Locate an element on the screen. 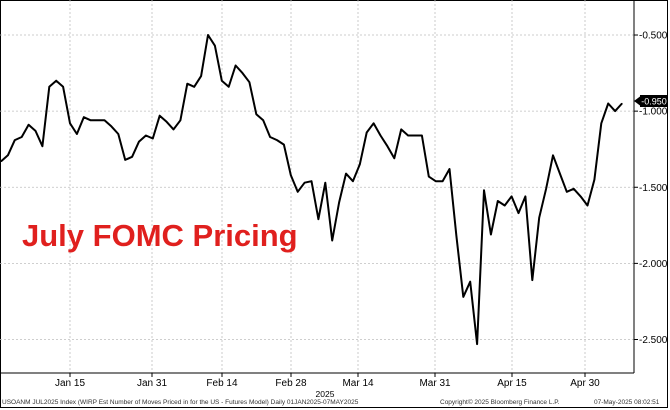 The image size is (670, 410). last-value-marker: -0.950 is located at coordinates (651, 101).